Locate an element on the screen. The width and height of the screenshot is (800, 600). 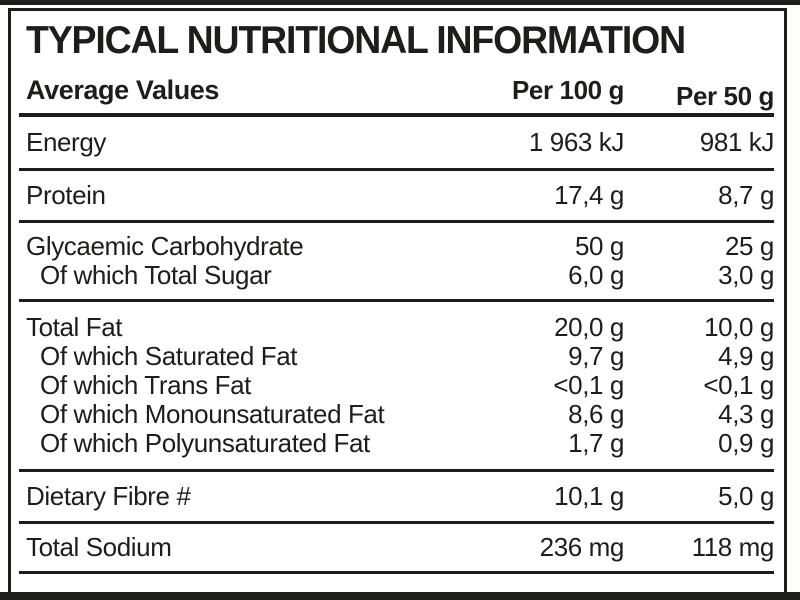
value-per-50g: 118 mg is located at coordinates (733, 546).